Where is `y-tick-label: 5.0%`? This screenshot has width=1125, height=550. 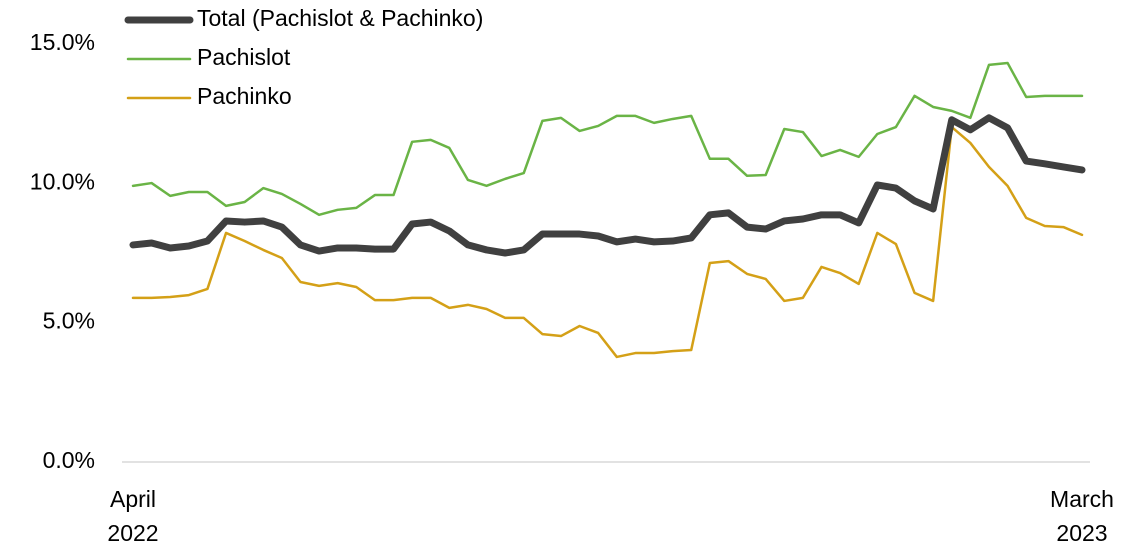 y-tick-label: 5.0% is located at coordinates (69, 321).